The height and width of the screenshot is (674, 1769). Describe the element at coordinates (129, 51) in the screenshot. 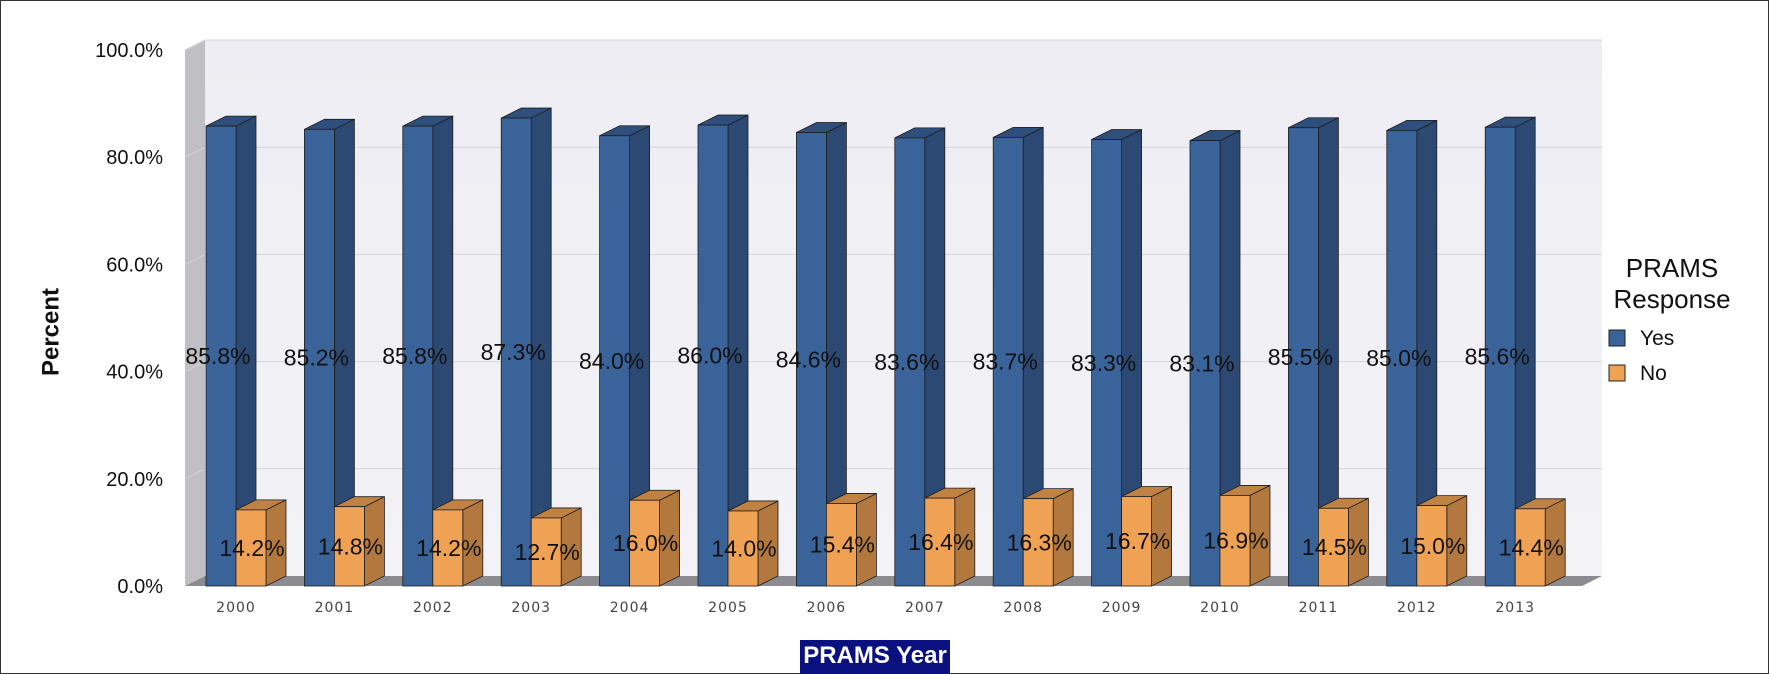

I see `y-tick-label: 100.0%` at that location.